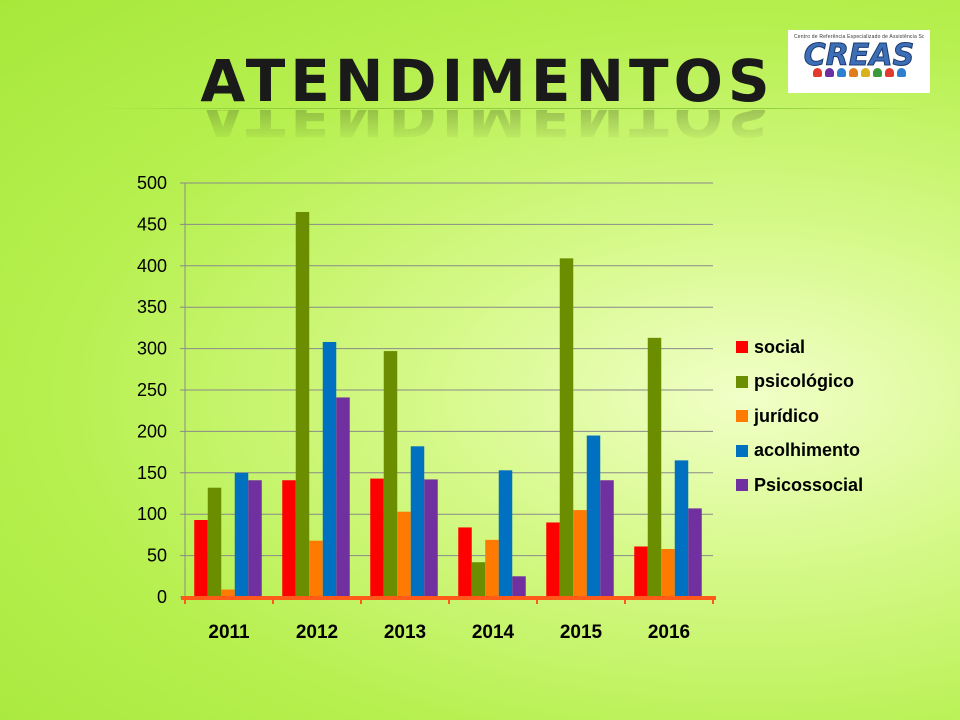 The image size is (960, 720). Describe the element at coordinates (152, 473) in the screenshot. I see `y-tick-label: 150` at that location.